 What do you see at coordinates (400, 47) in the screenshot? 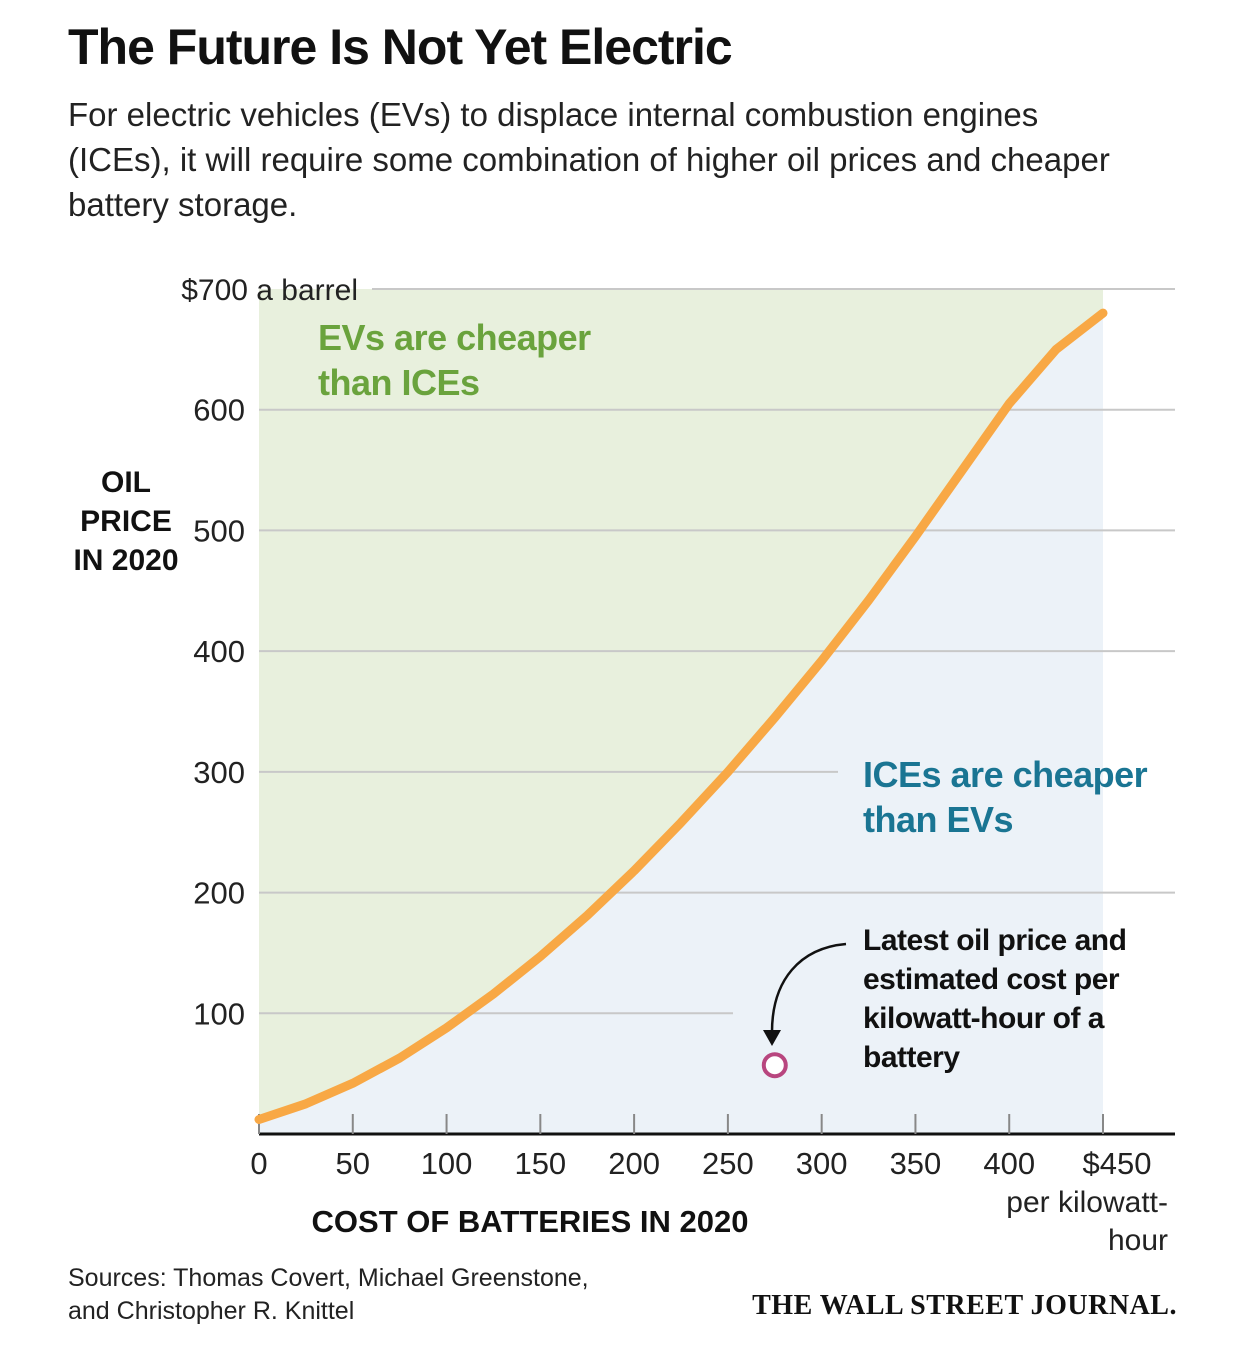
I see `chart-title: The Future Is Not Yet Electric` at bounding box center [400, 47].